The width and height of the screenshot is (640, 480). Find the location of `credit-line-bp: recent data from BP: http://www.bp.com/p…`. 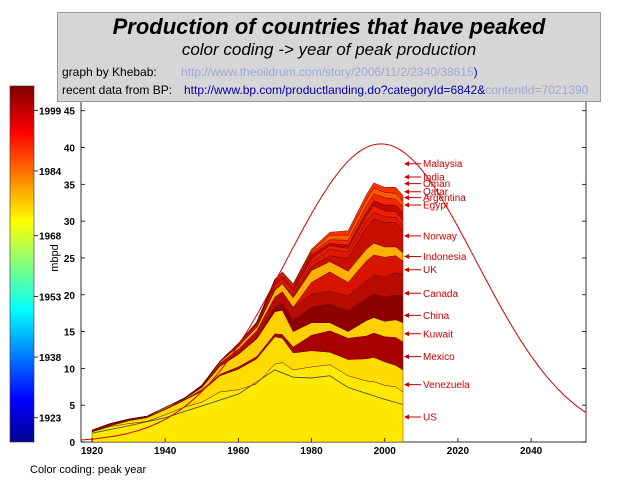

credit-line-bp: recent data from BP: http://www.bp.com/p… is located at coordinates (325, 90).